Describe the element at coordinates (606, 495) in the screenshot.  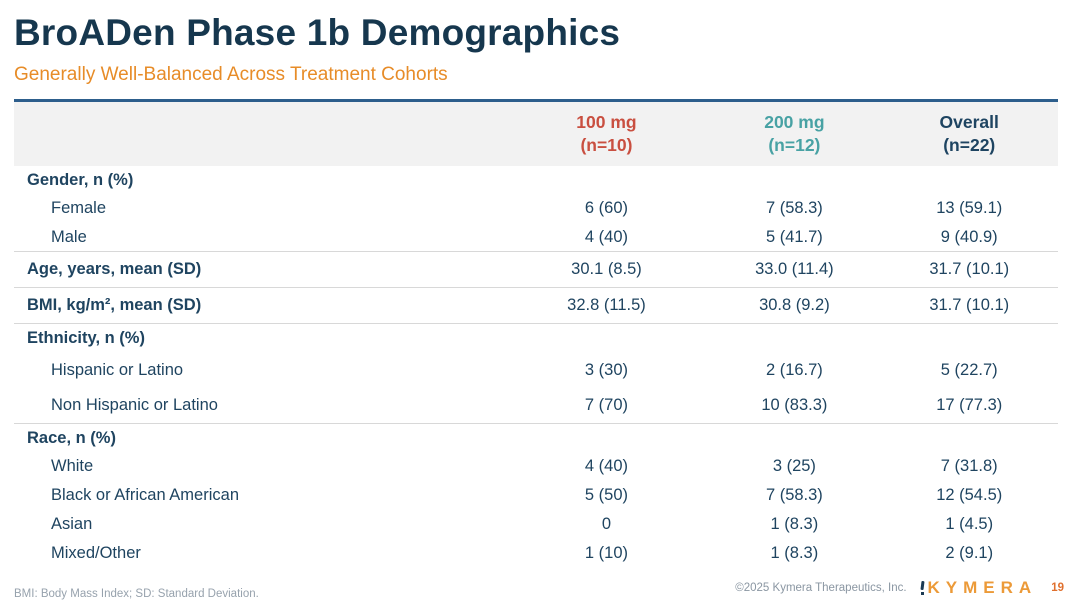
I see `cell-value: 5 (50)` at that location.